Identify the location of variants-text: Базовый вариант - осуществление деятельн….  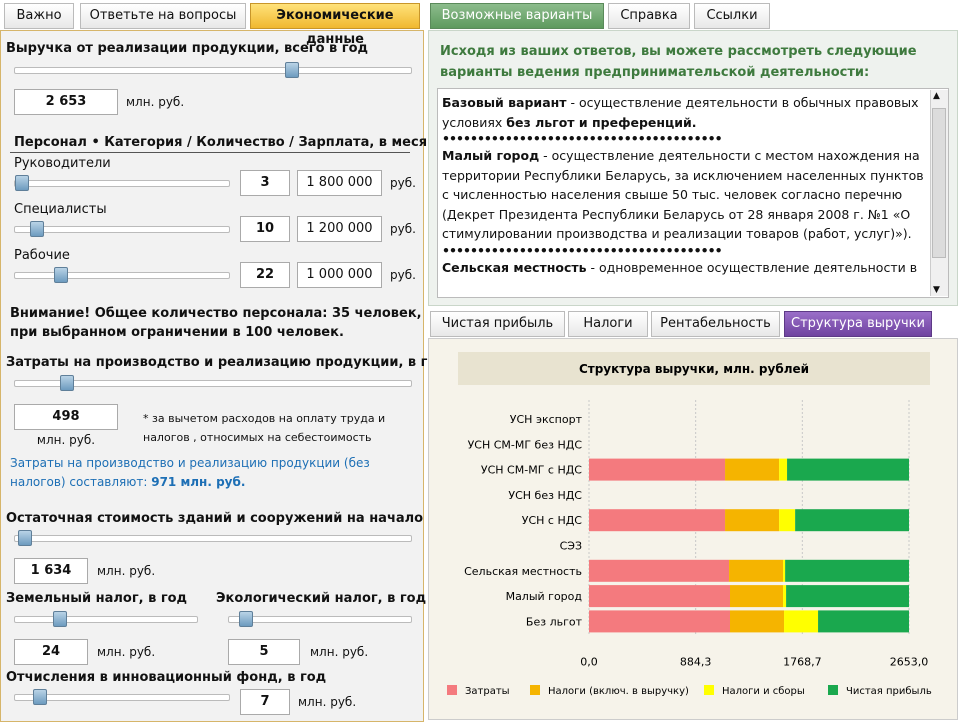
(685, 194).